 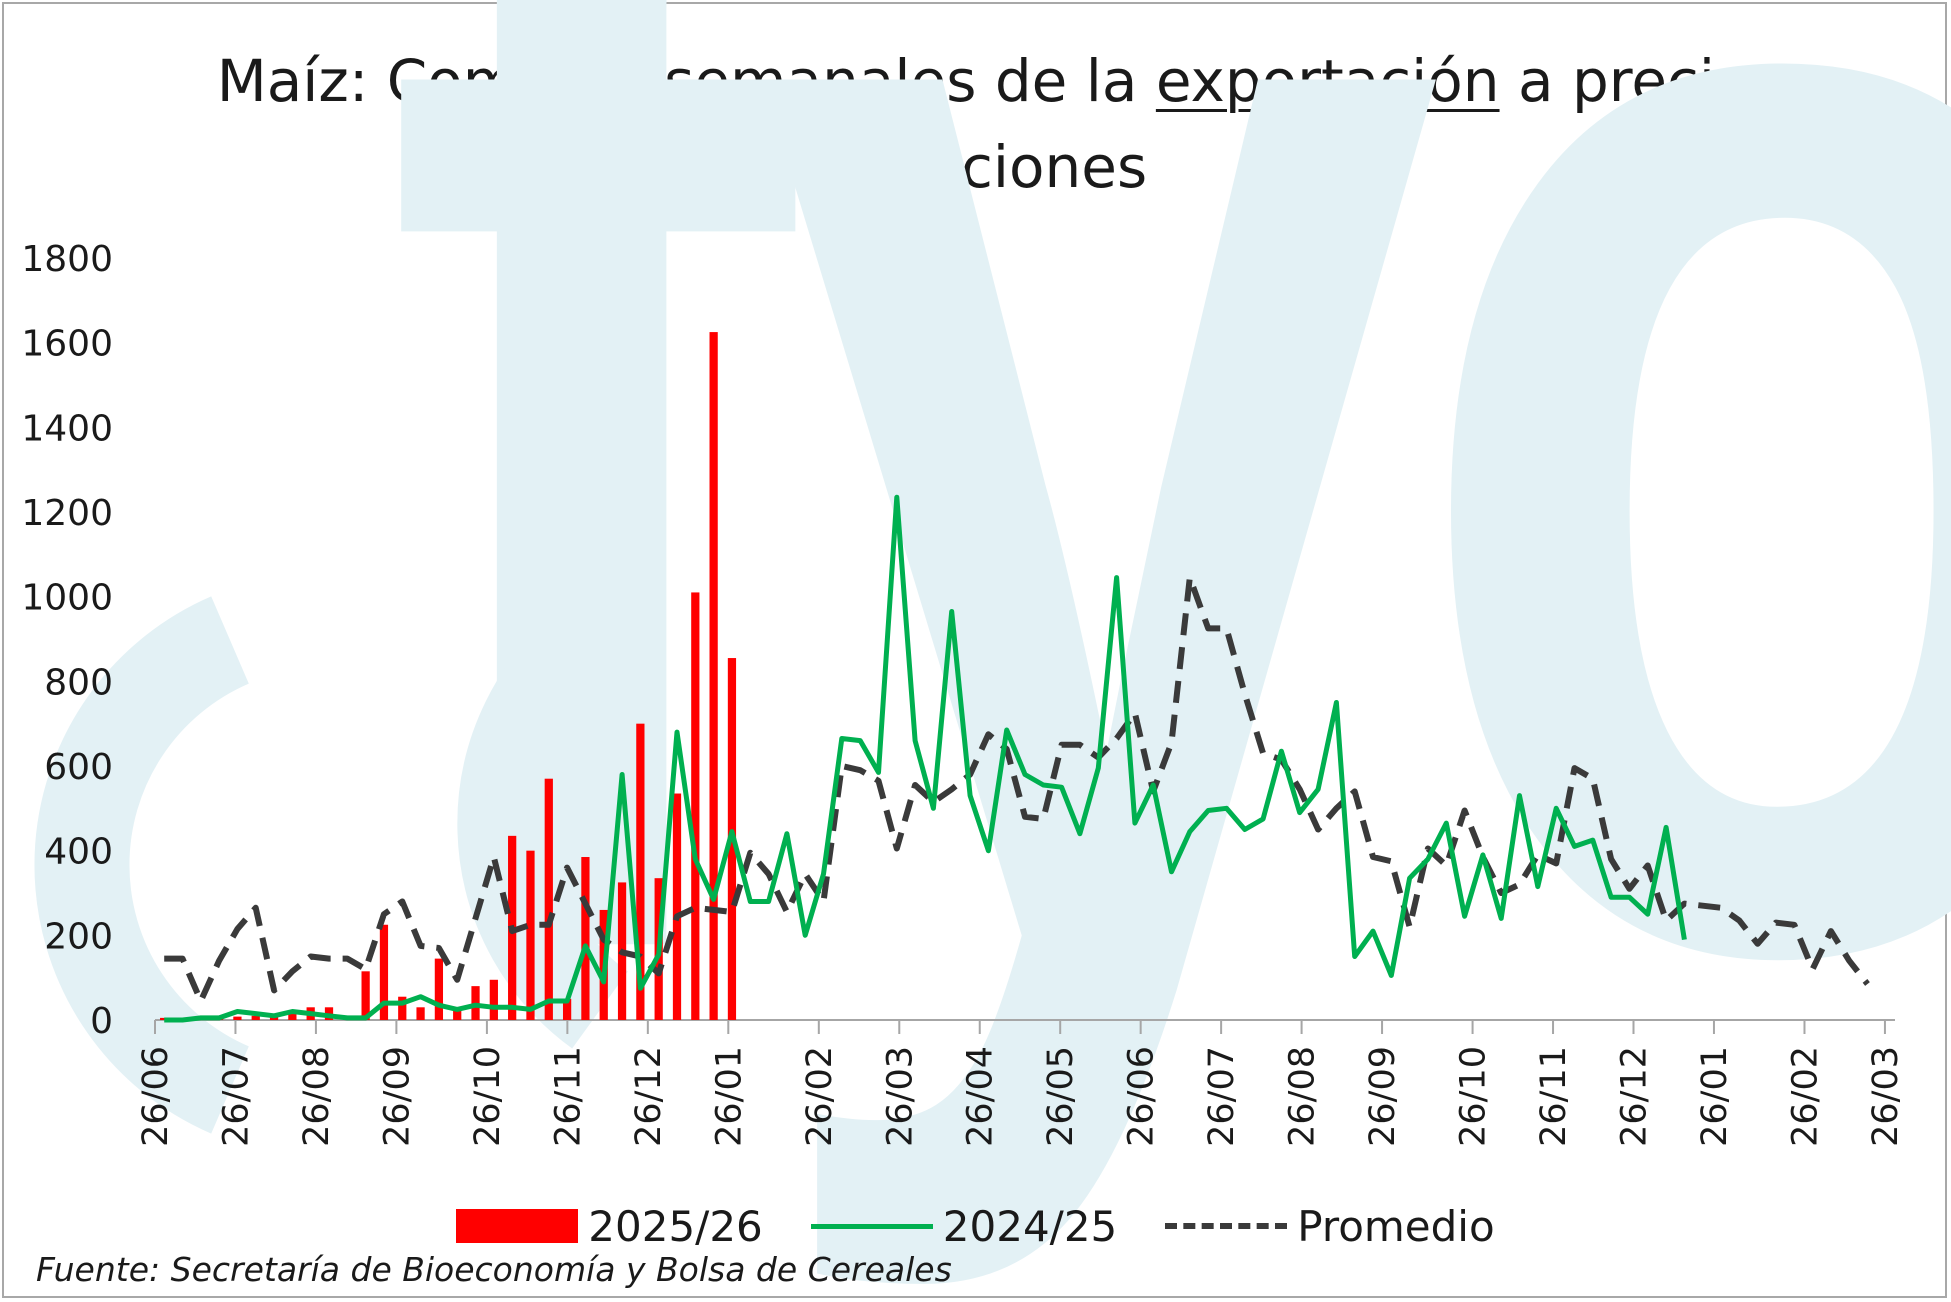 I want to click on y-tick-label: 1400, so click(x=67, y=428).